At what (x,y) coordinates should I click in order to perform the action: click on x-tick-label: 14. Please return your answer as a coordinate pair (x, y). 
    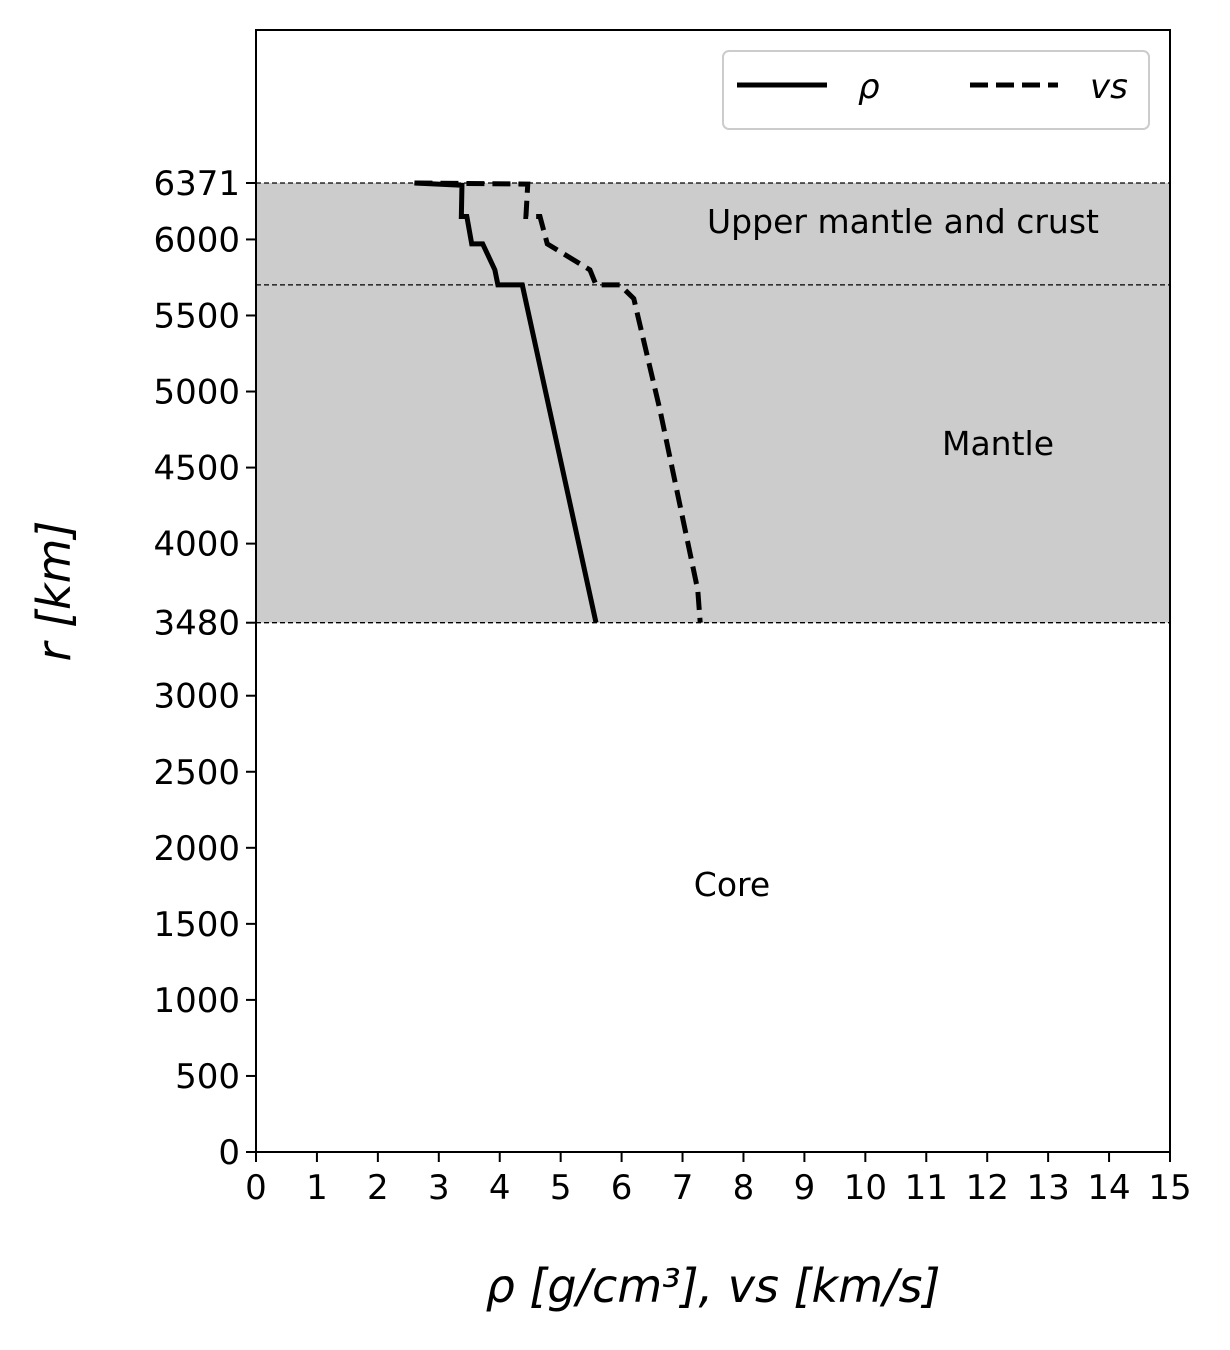
    Looking at the image, I should click on (1108, 1188).